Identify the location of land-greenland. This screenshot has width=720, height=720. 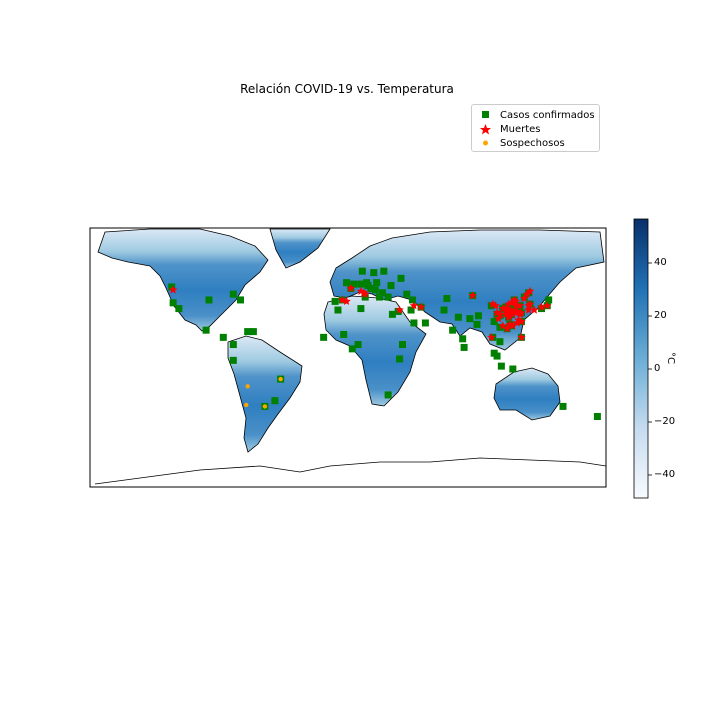
(300, 248).